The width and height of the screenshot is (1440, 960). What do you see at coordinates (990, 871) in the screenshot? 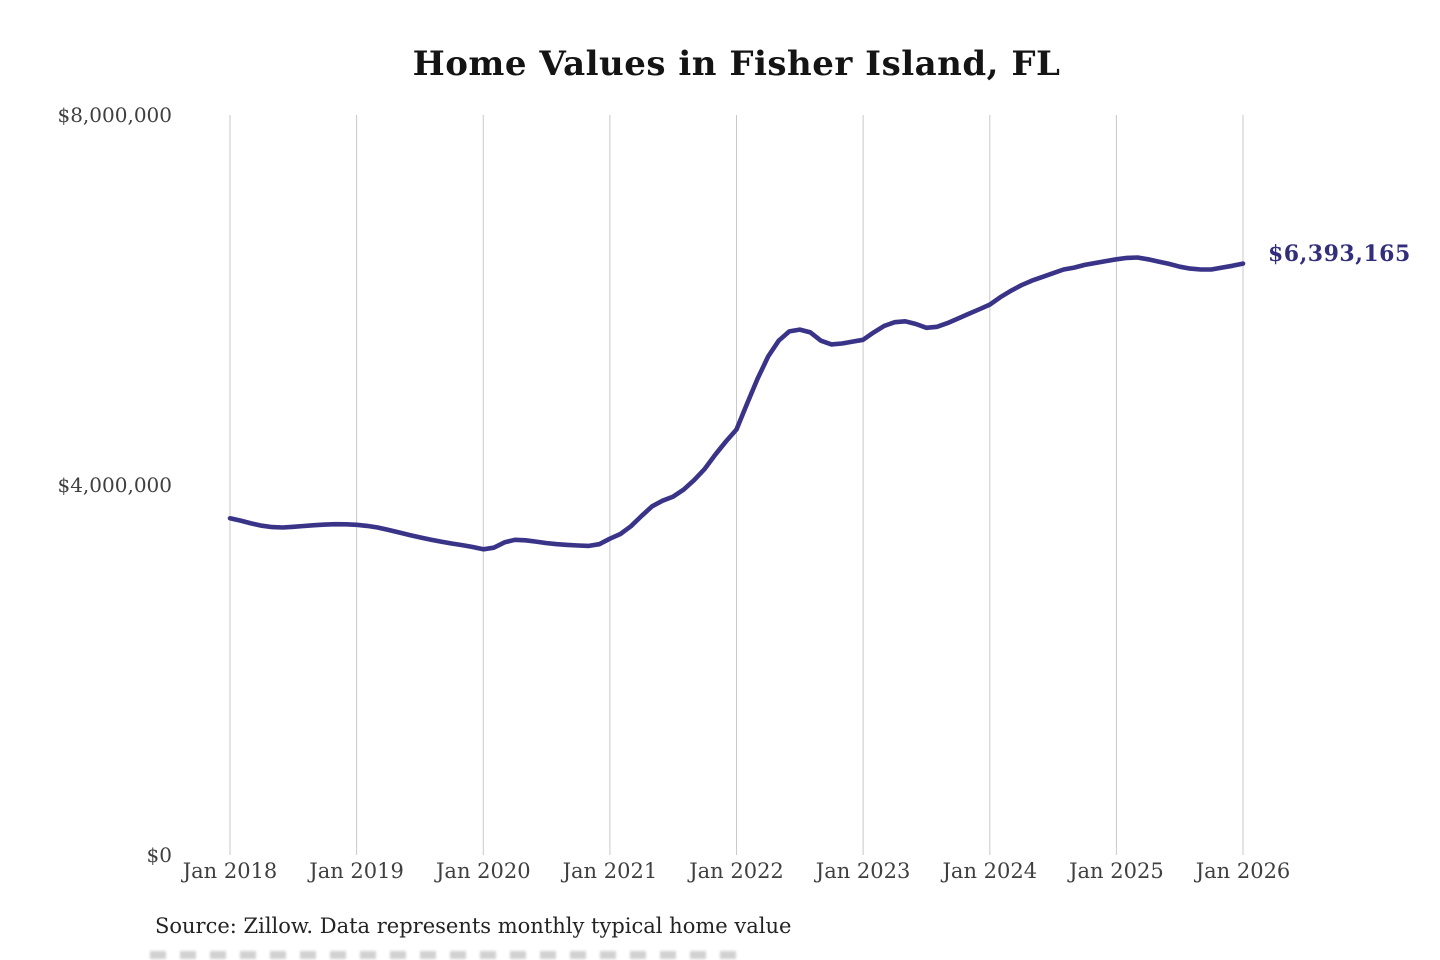
I see `x-axis-tick-label: Jan 2024` at bounding box center [990, 871].